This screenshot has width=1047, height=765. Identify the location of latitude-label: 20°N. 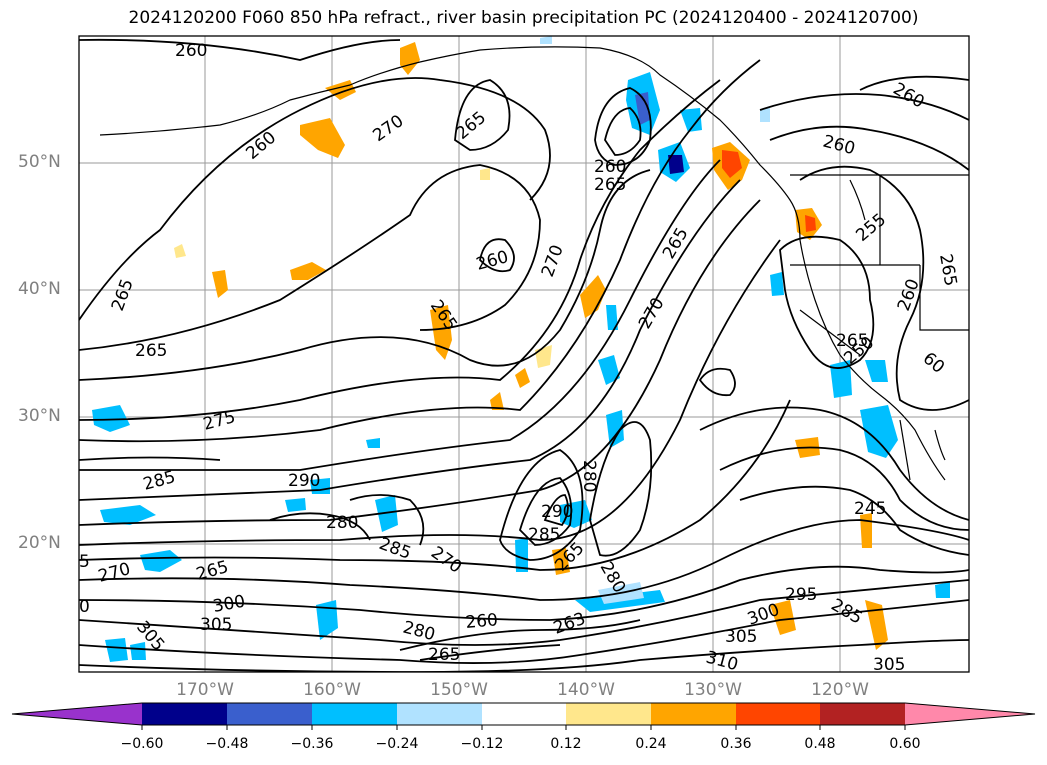
(39, 543).